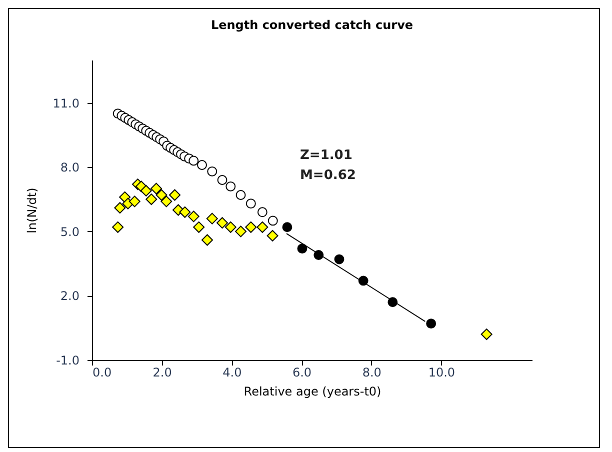  What do you see at coordinates (328, 175) in the screenshot?
I see `annotation: M=0.62` at bounding box center [328, 175].